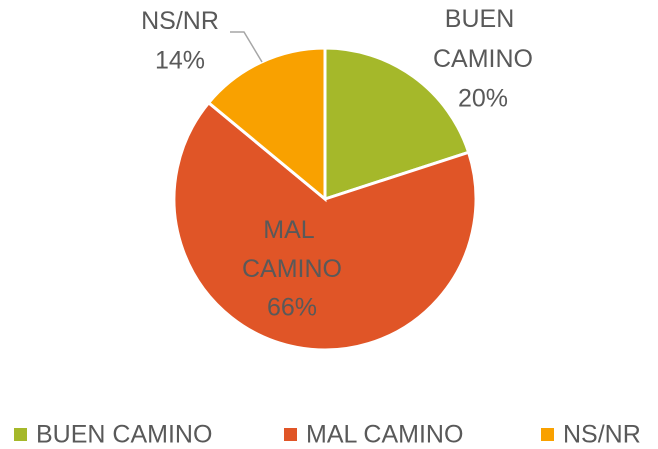 This screenshot has width=658, height=449. I want to click on data-label-value: 14%, so click(180, 61).